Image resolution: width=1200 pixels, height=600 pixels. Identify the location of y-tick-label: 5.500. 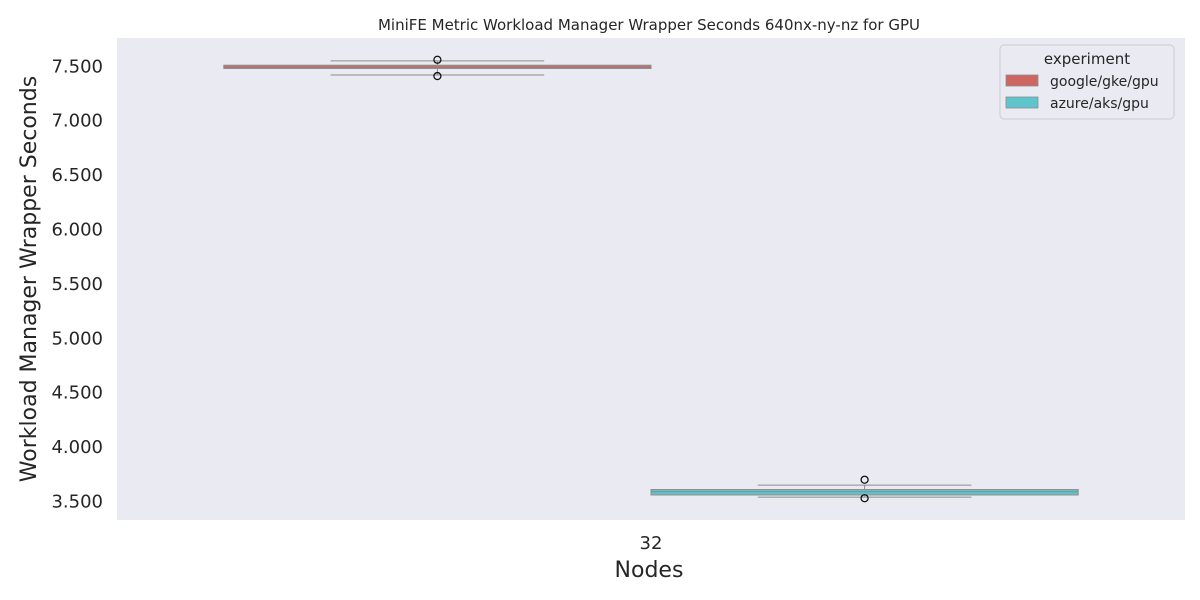
(77, 284).